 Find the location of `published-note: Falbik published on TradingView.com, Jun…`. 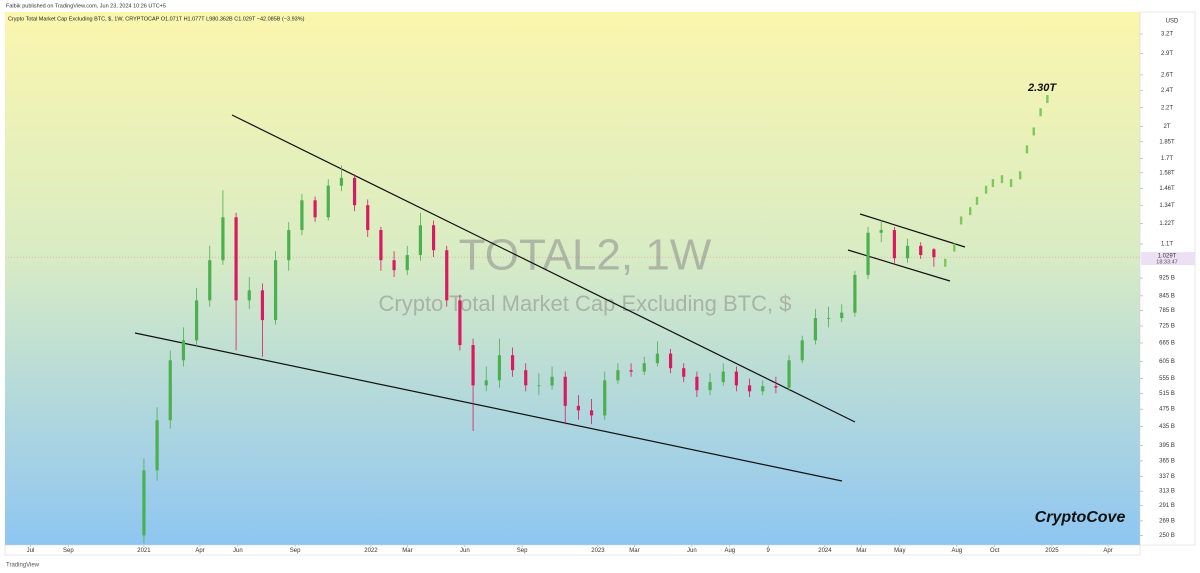

published-note: Falbik published on TradingView.com, Jun… is located at coordinates (86, 6).